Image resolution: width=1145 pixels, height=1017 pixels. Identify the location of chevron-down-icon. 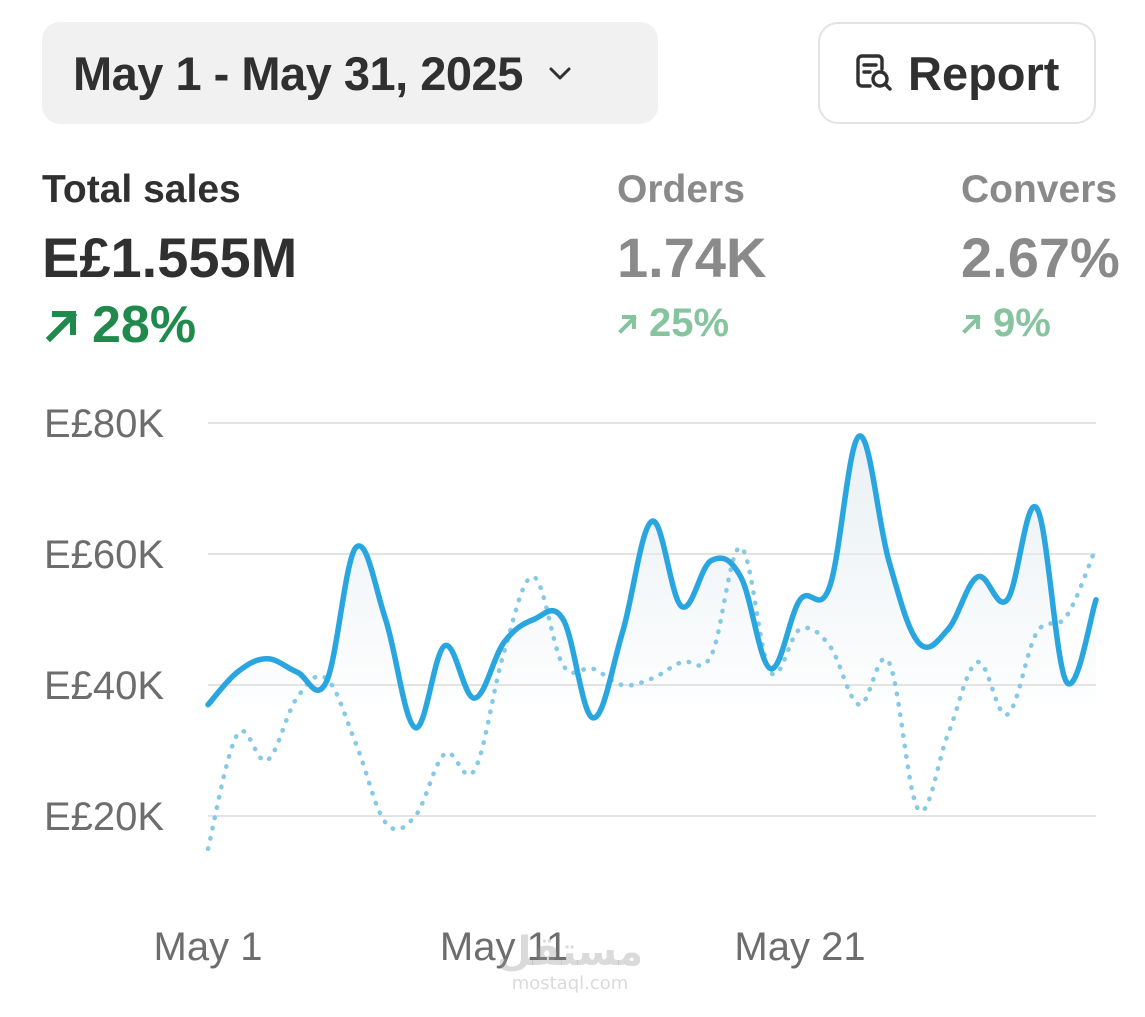
(560, 73).